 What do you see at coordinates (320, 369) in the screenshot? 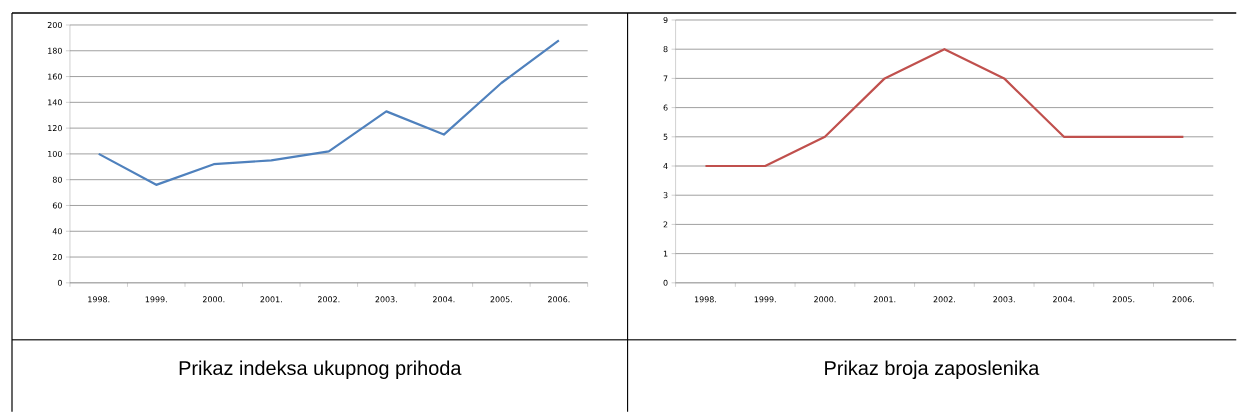
I see `text: Prikaz indeksa ukupnog prihoda` at bounding box center [320, 369].